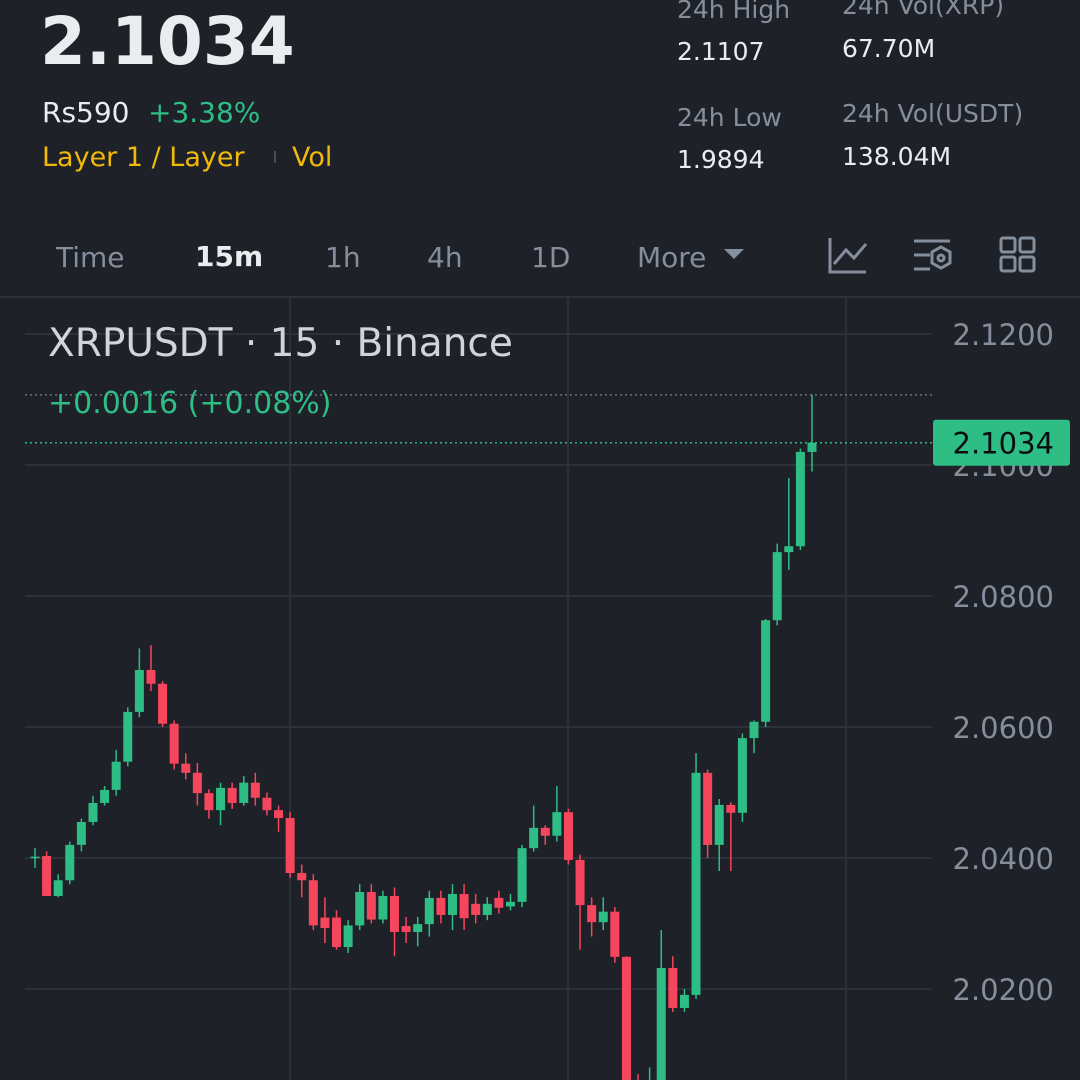 The height and width of the screenshot is (1080, 1080). Describe the element at coordinates (848, 256) in the screenshot. I see `indicator-icon` at that location.